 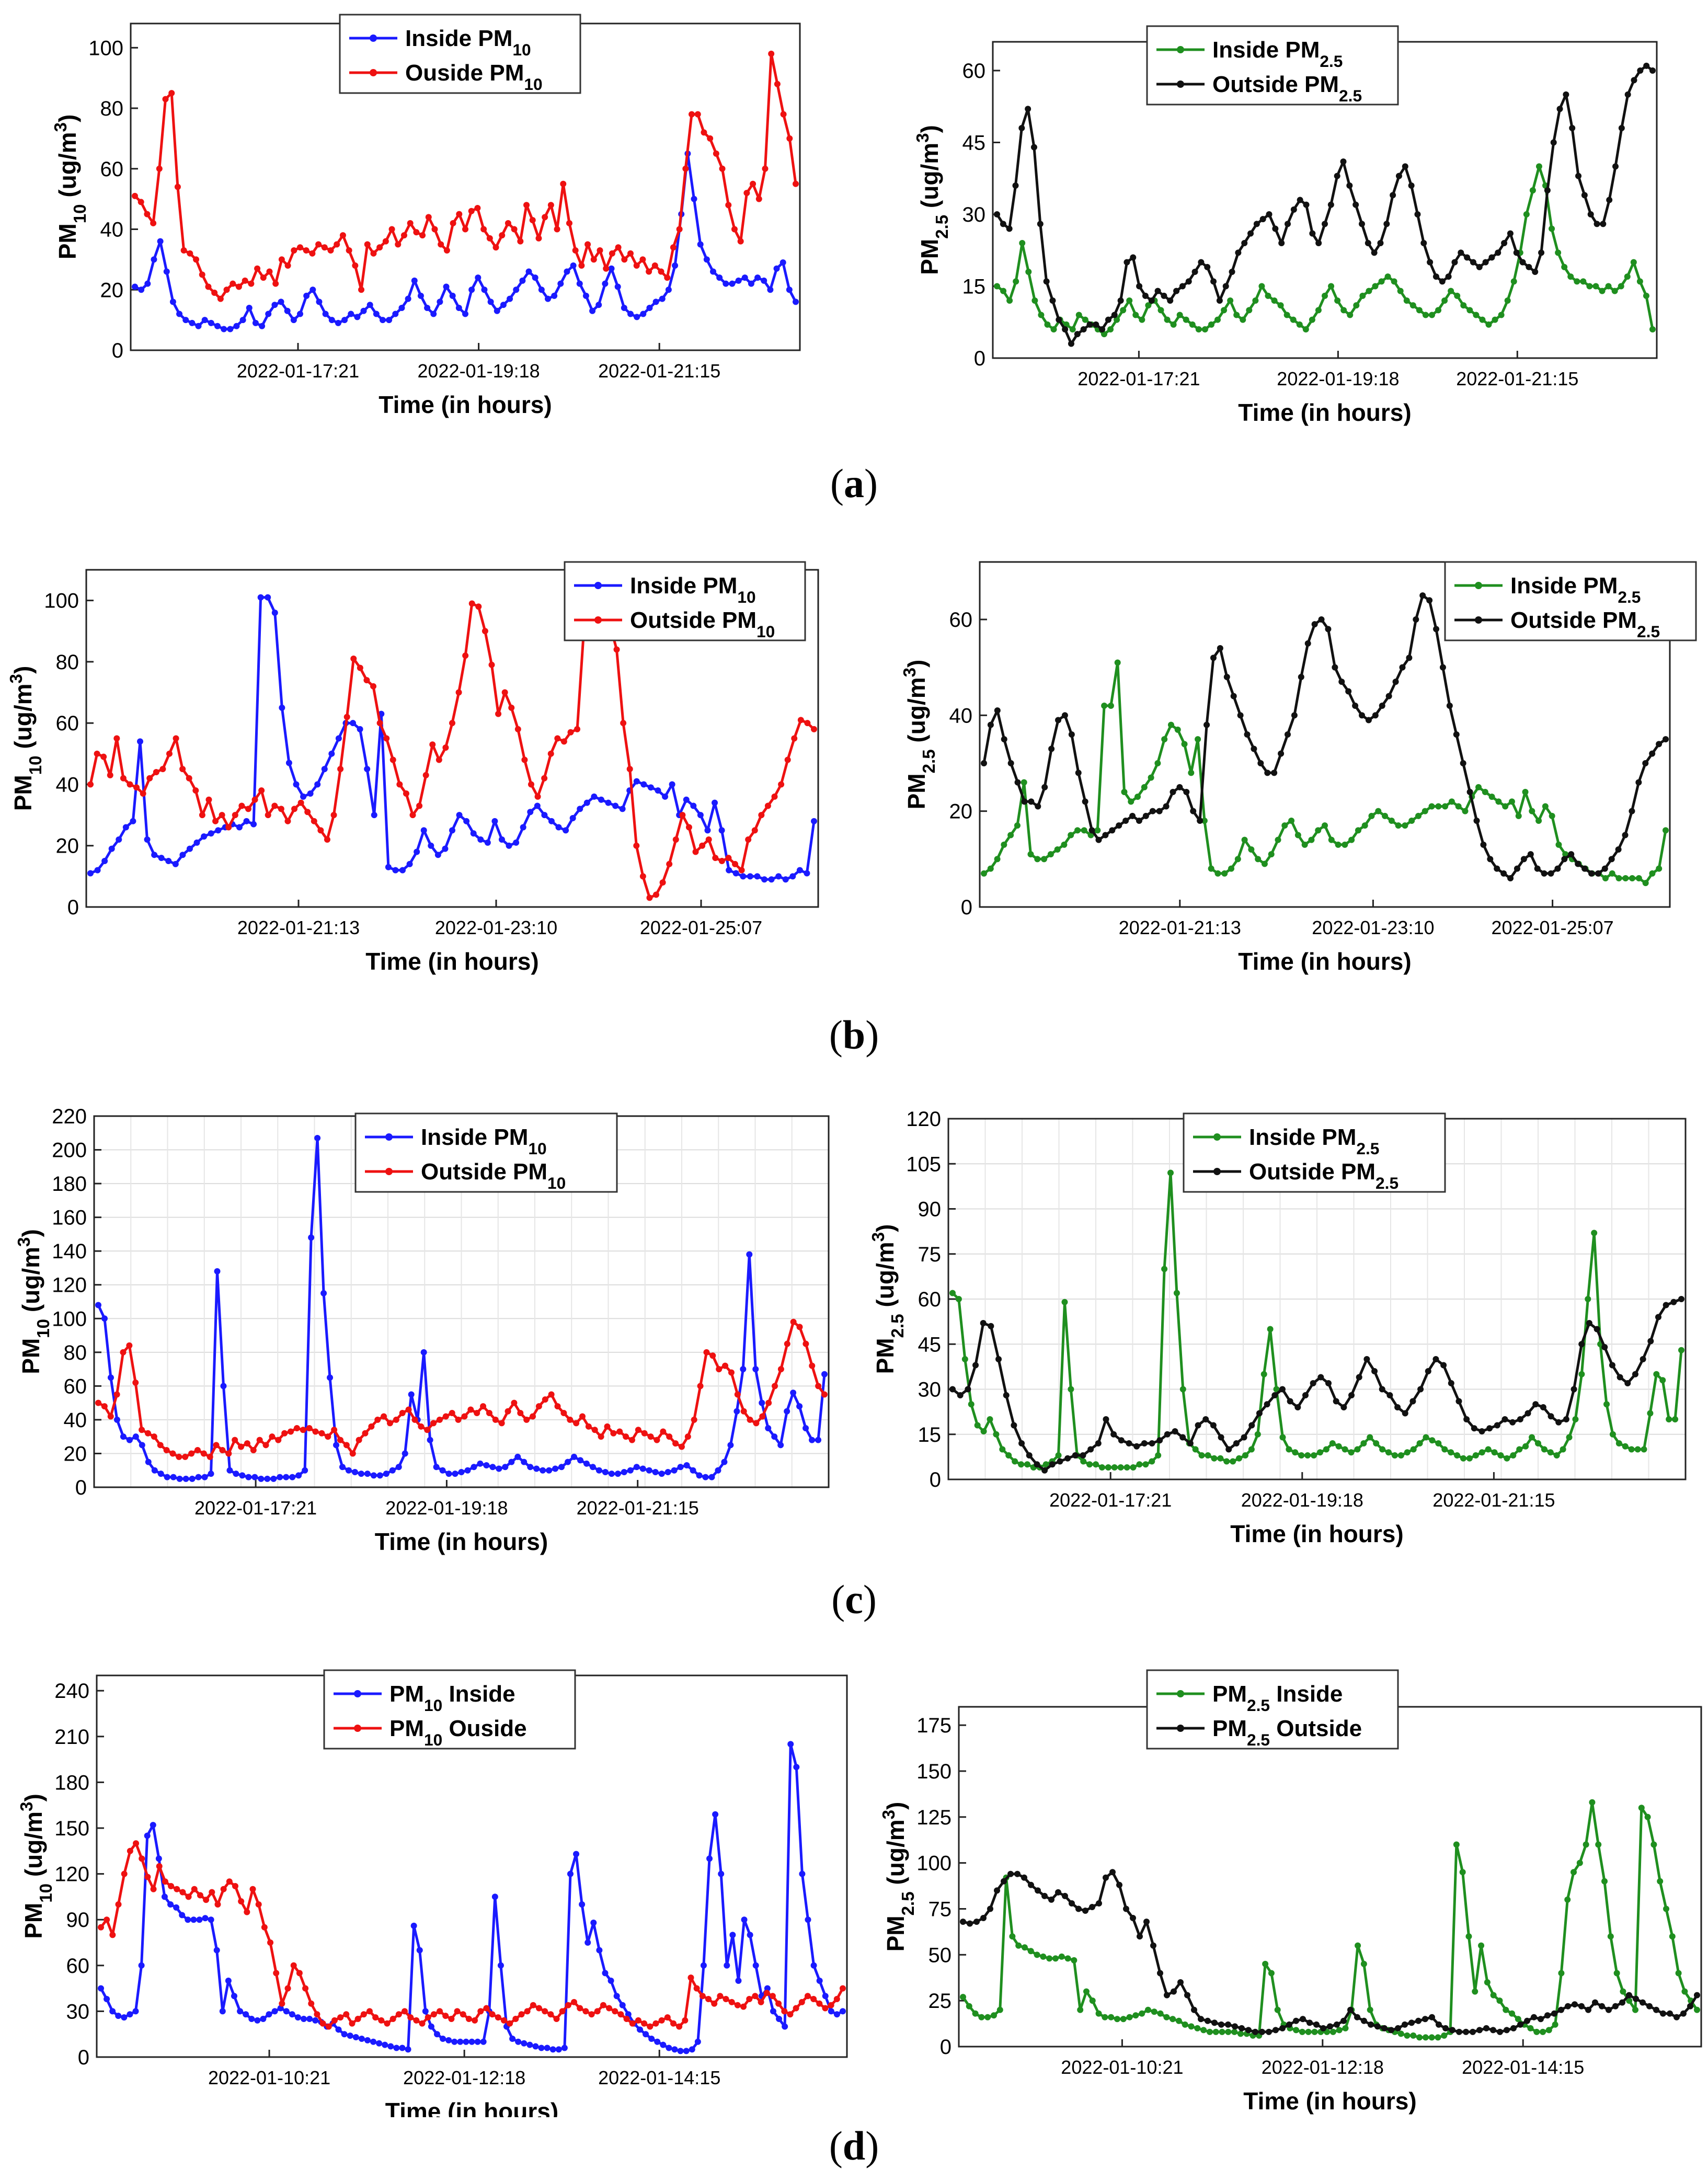 I want to click on b-pm25-ytick-label: 40, so click(x=961, y=715).